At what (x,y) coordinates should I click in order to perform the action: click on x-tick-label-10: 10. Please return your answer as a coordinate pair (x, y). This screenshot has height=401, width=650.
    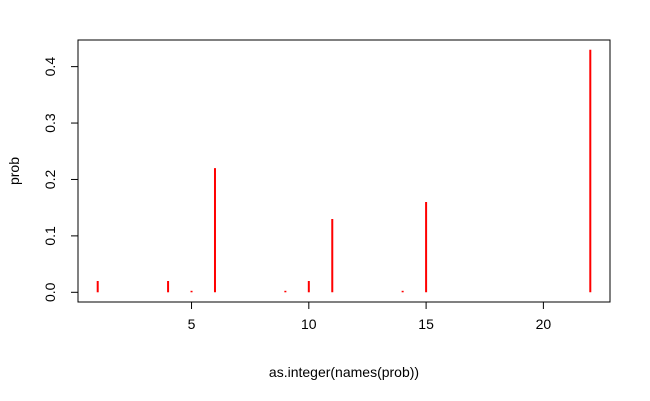
    Looking at the image, I should click on (309, 324).